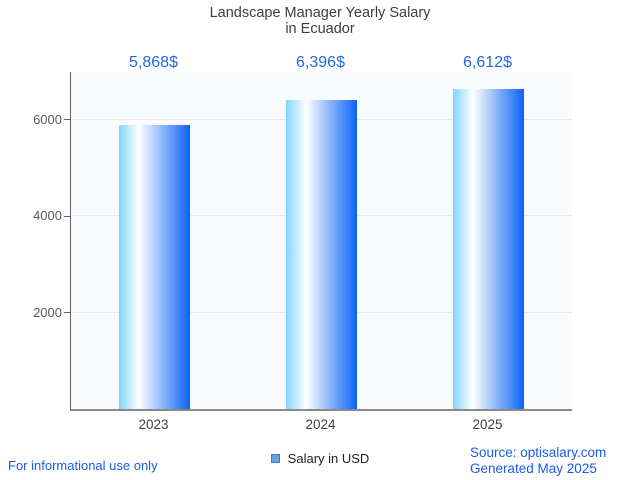  What do you see at coordinates (320, 13) in the screenshot?
I see `chart-title-line1: Landscape Manager Yearly Salary` at bounding box center [320, 13].